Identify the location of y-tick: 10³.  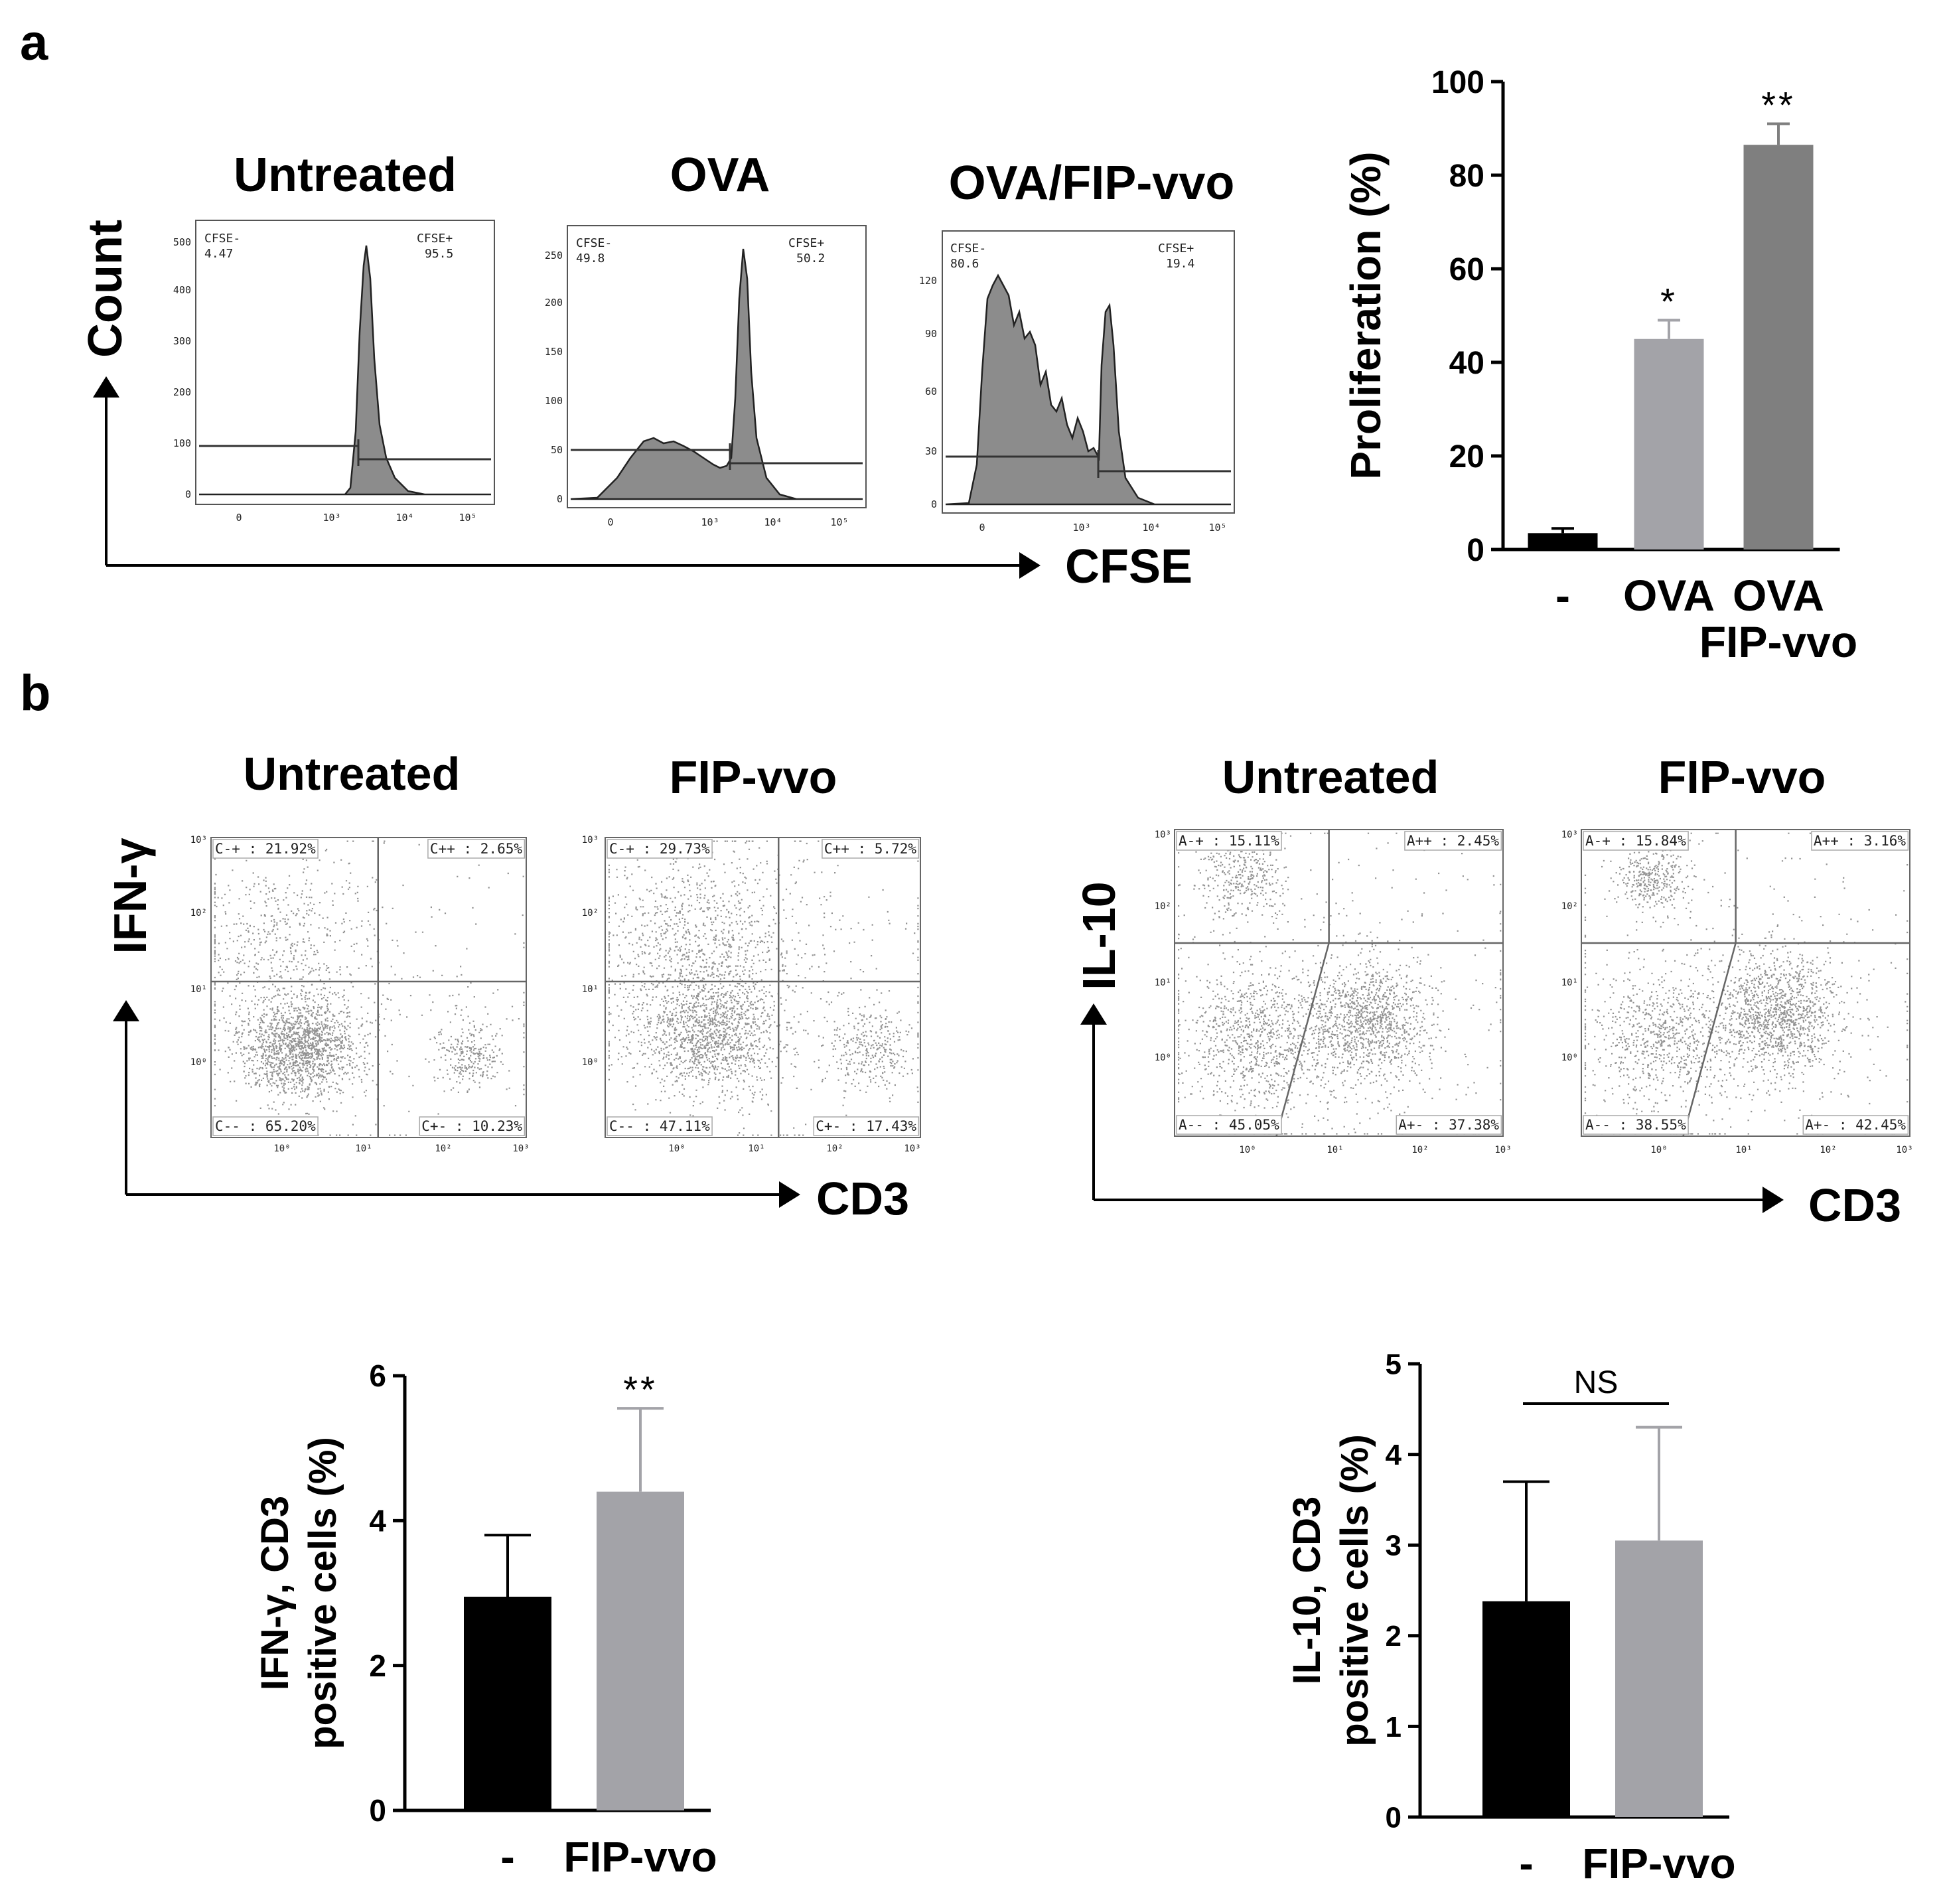
(198, 840).